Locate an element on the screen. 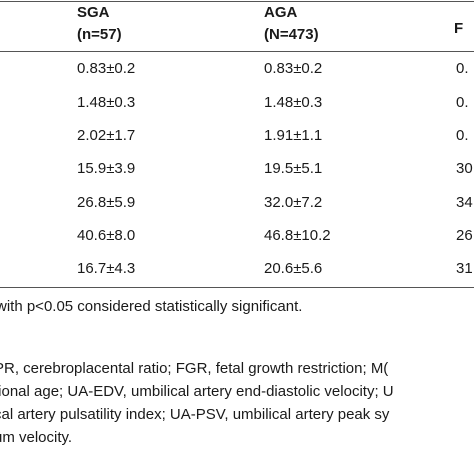  header-p: F is located at coordinates (459, 28).